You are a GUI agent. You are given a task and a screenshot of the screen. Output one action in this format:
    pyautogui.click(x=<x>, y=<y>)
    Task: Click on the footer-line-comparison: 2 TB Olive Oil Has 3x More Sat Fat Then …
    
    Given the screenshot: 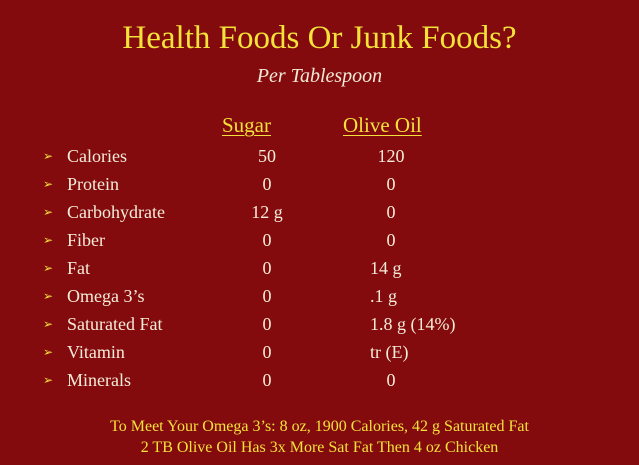 What is the action you would take?
    pyautogui.click(x=319, y=447)
    